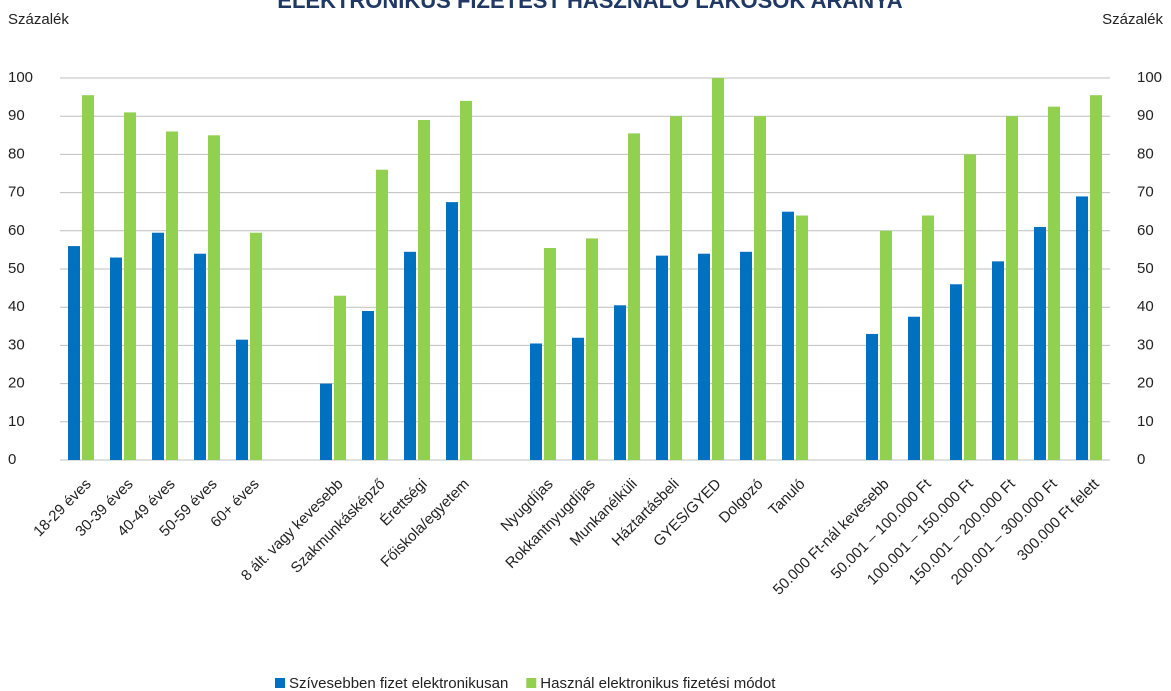 This screenshot has width=1171, height=691. I want to click on x-tick-label: Dolgozó, so click(741, 501).